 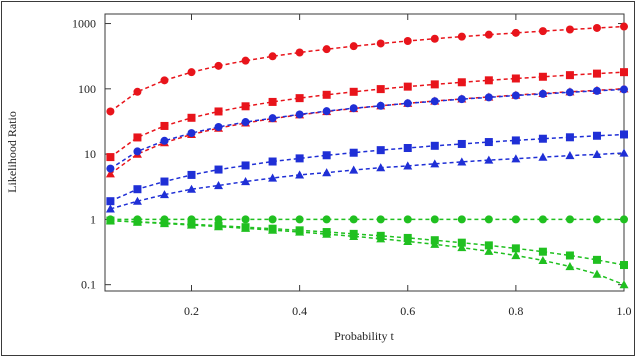 What do you see at coordinates (367, 180) in the screenshot?
I see `data-series` at bounding box center [367, 180].